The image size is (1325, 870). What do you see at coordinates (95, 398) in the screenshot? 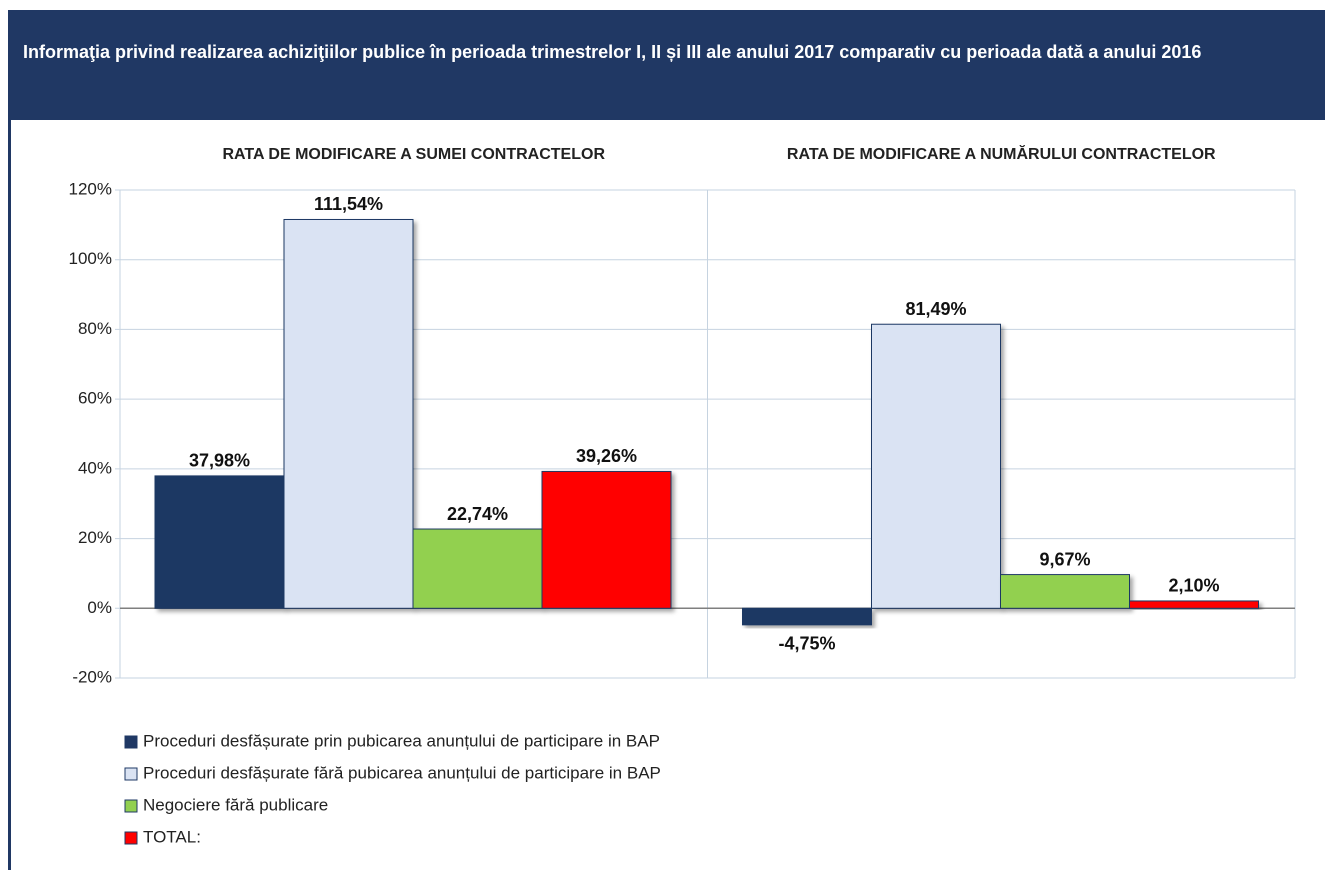
I see `y-tick-label: 60%` at bounding box center [95, 398].